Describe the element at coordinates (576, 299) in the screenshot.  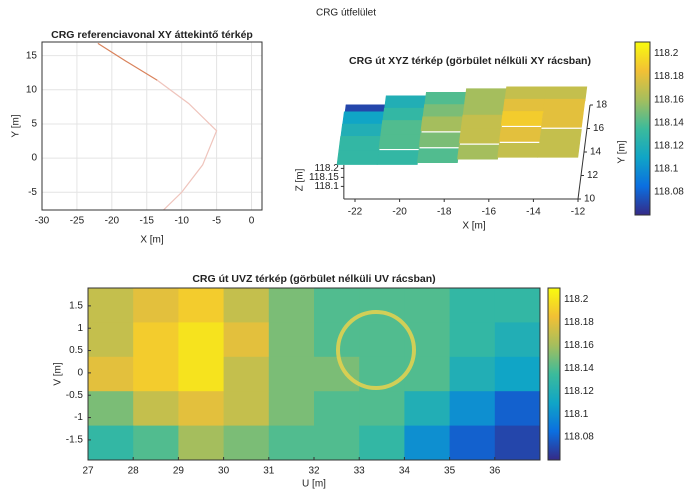
I see `colorbar-tick-label: 118.2` at that location.